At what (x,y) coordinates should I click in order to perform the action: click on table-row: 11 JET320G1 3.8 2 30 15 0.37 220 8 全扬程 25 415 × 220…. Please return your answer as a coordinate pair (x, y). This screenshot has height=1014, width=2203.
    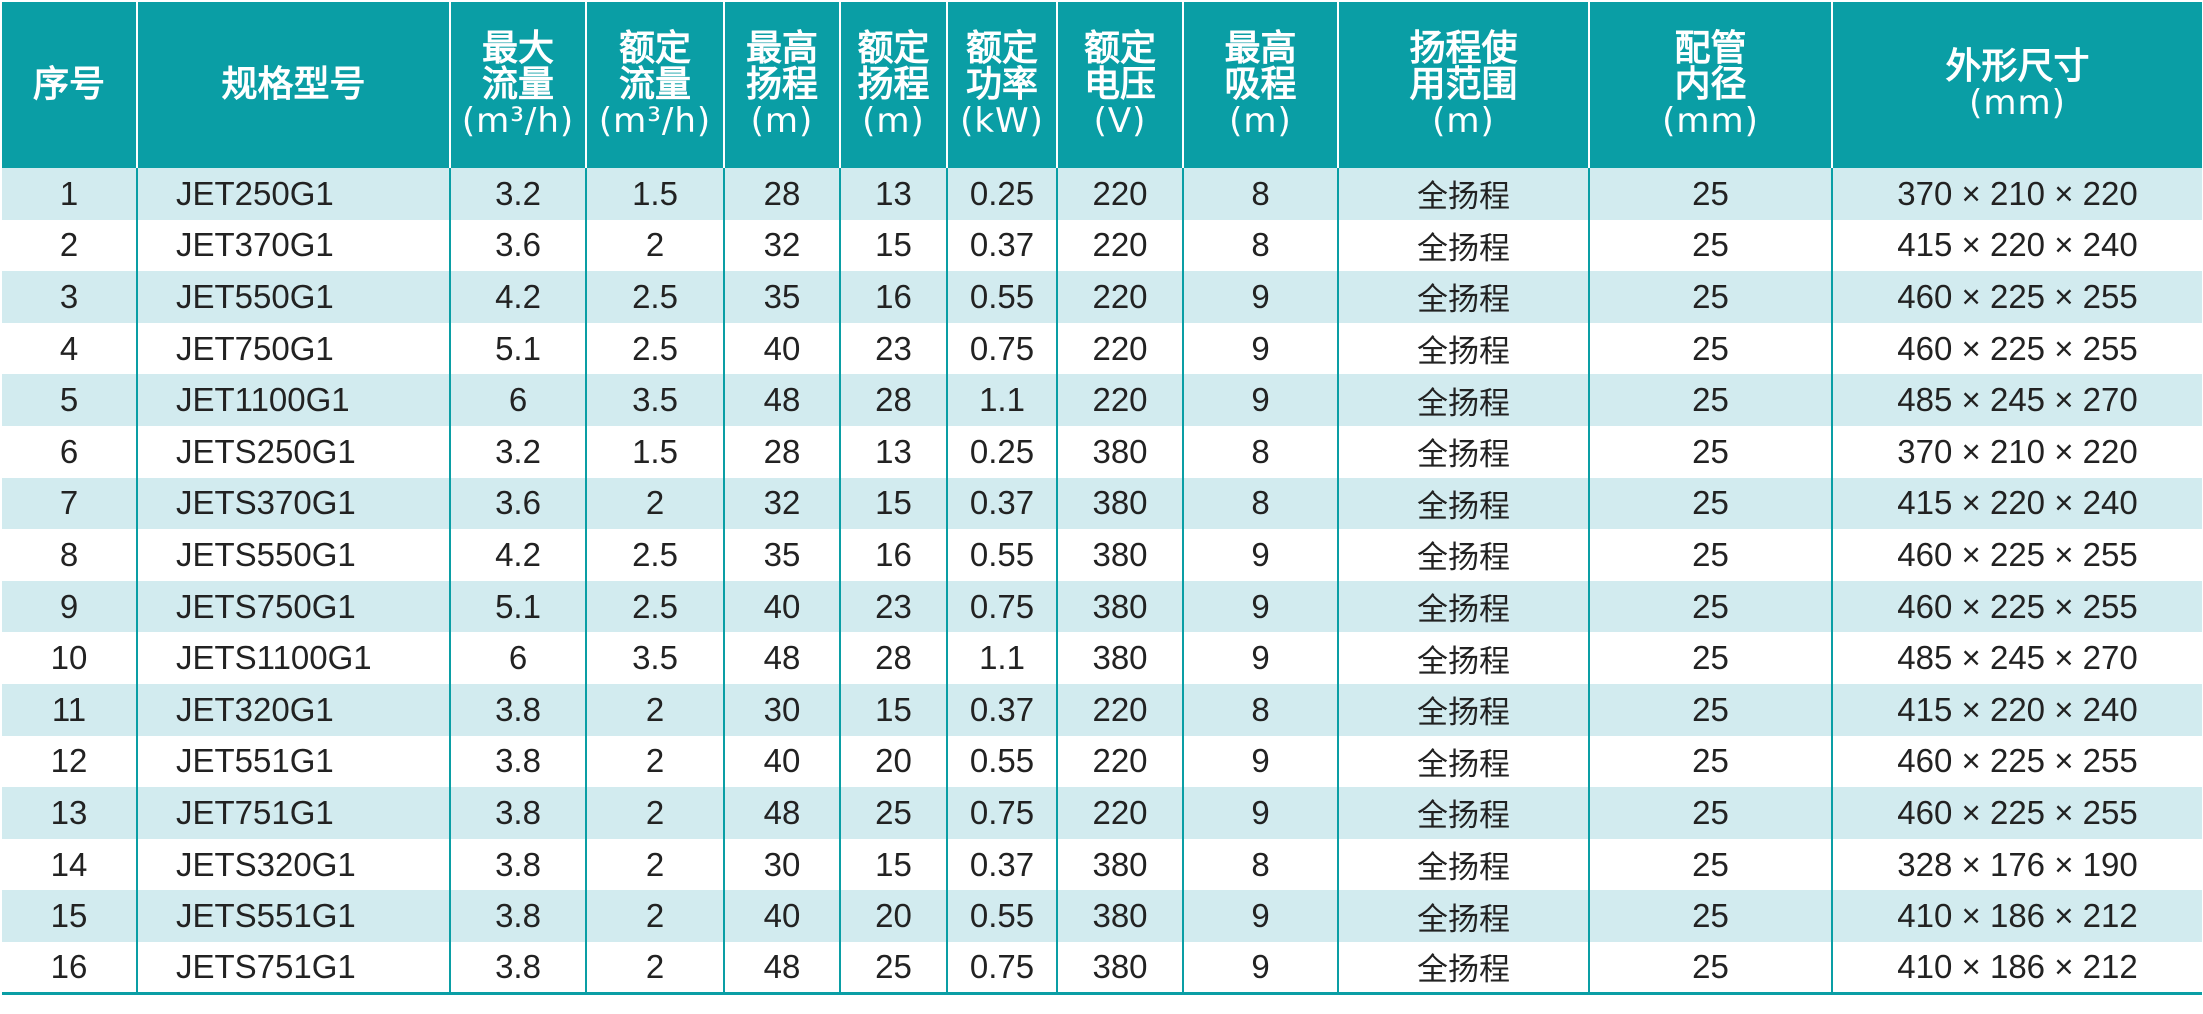
    Looking at the image, I should click on (1102, 709).